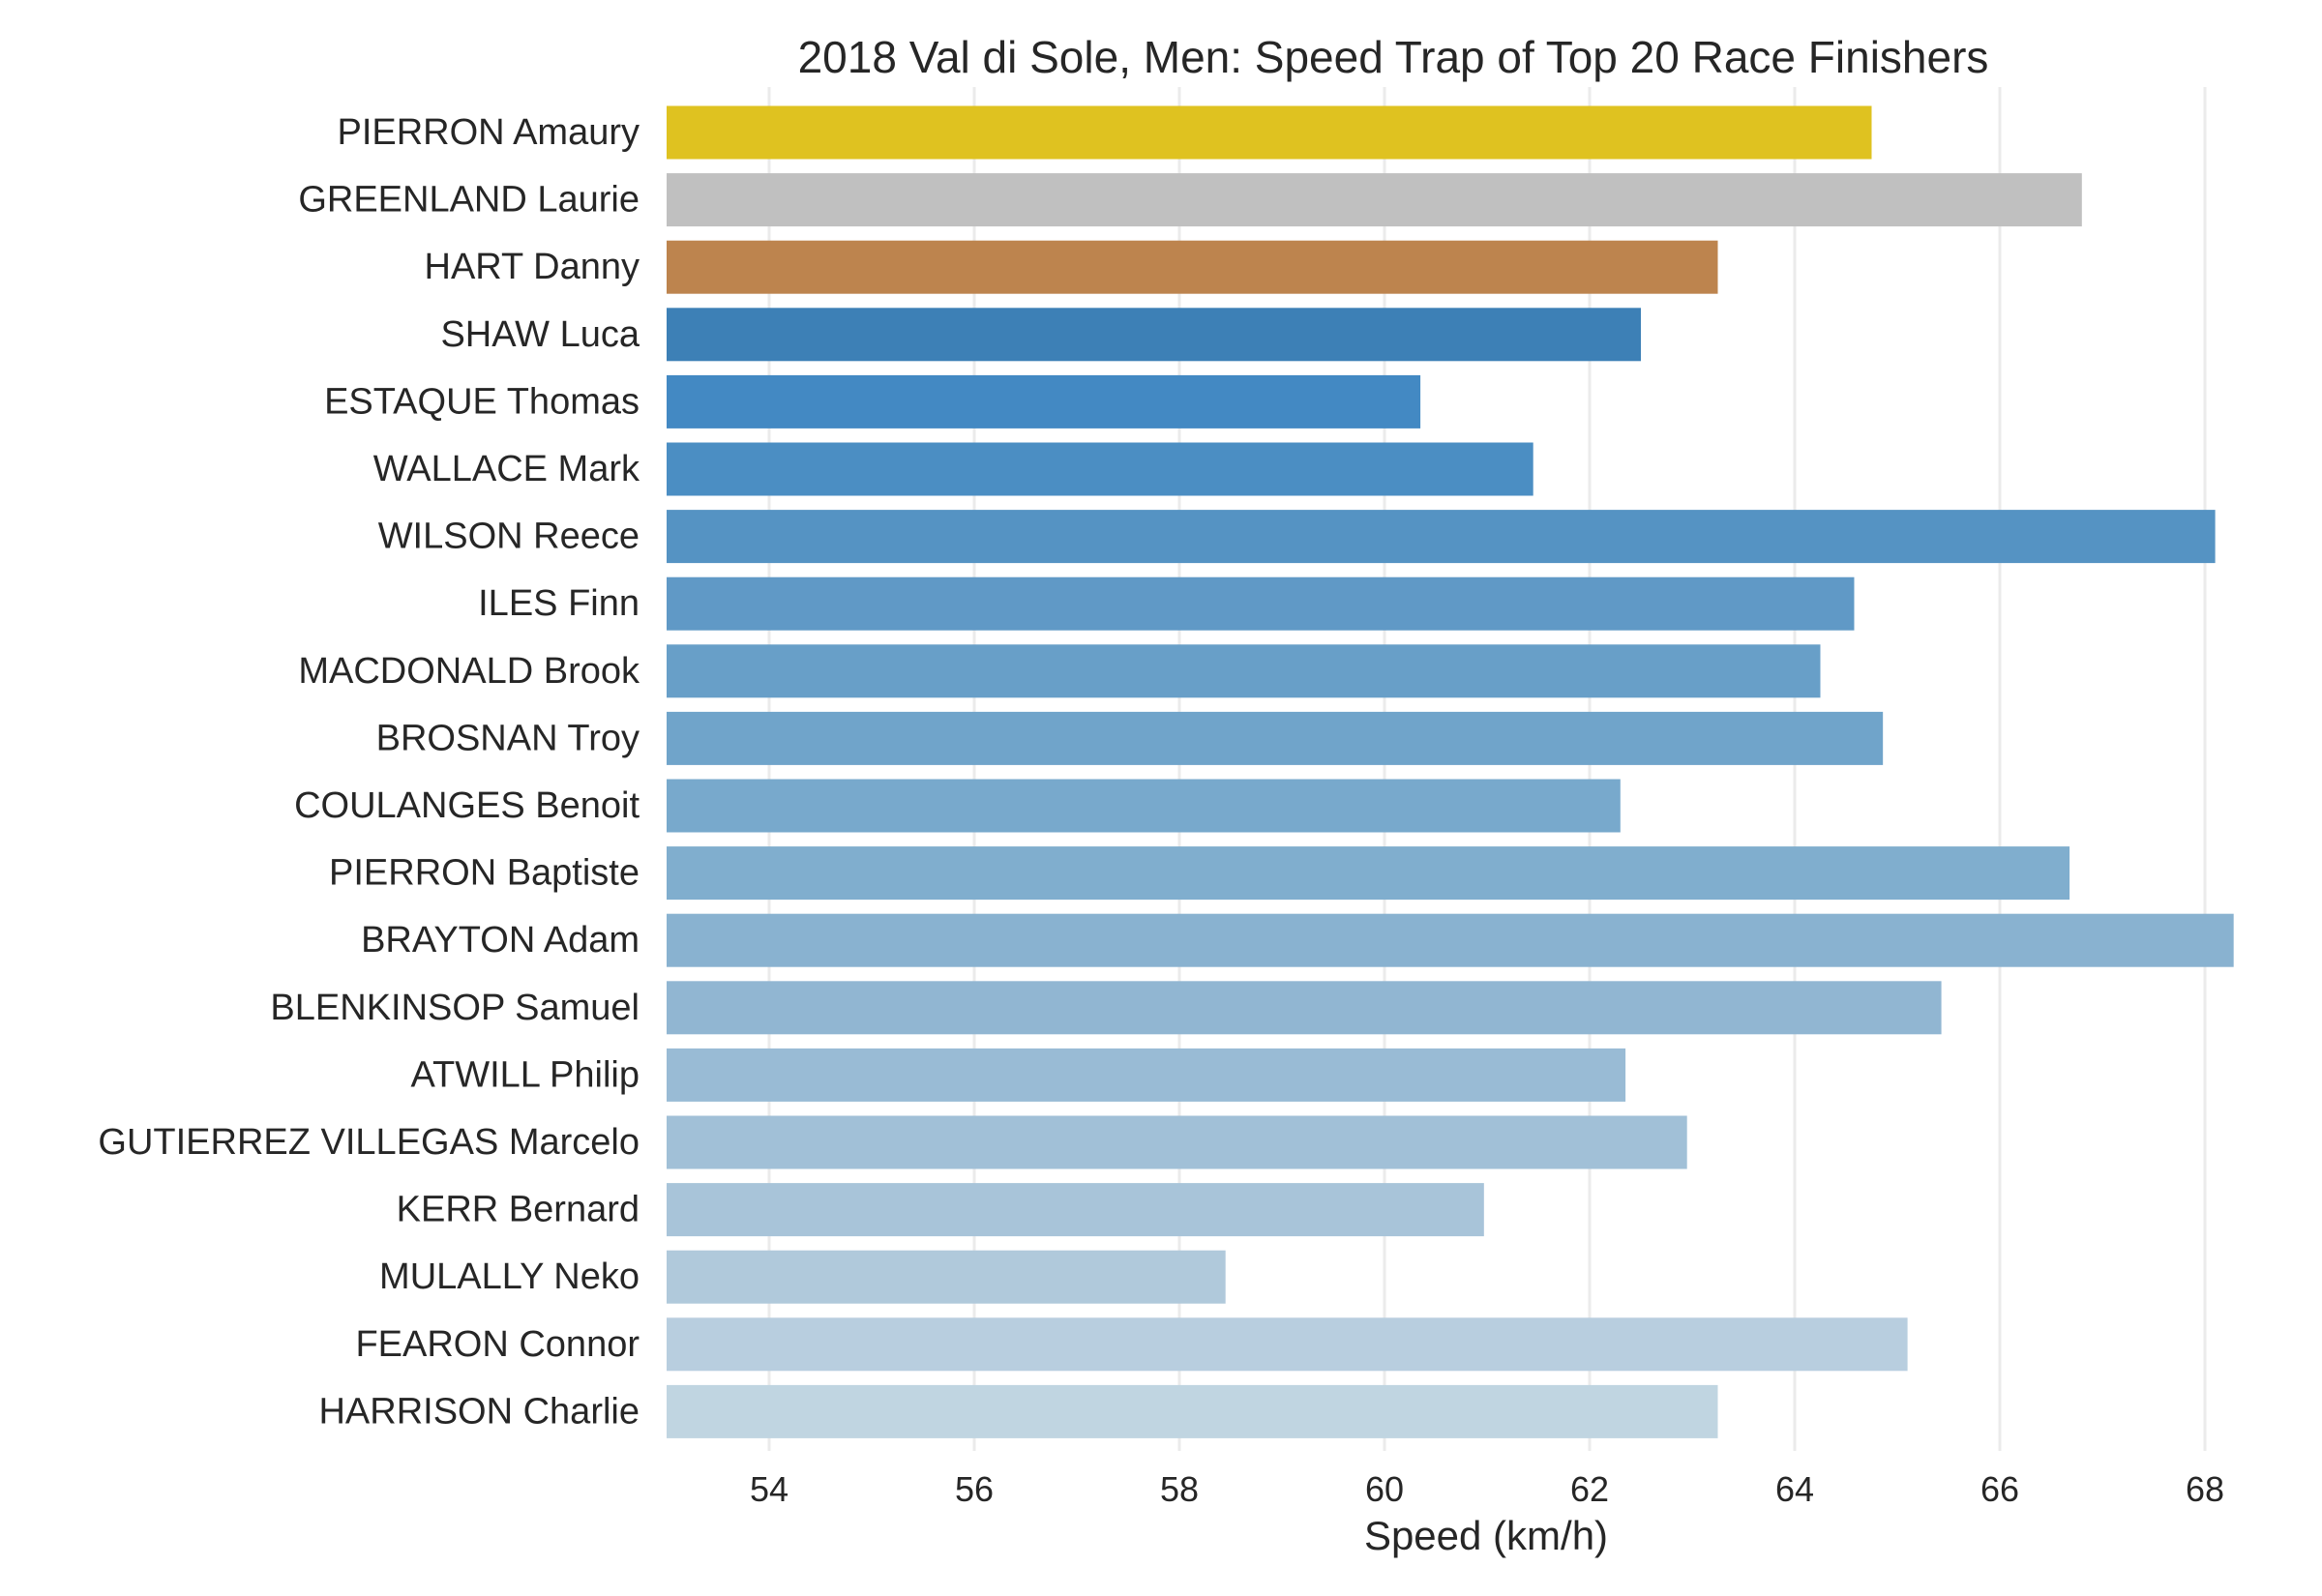 This screenshot has height=1596, width=2322. I want to click on category-label: HART Danny, so click(532, 267).